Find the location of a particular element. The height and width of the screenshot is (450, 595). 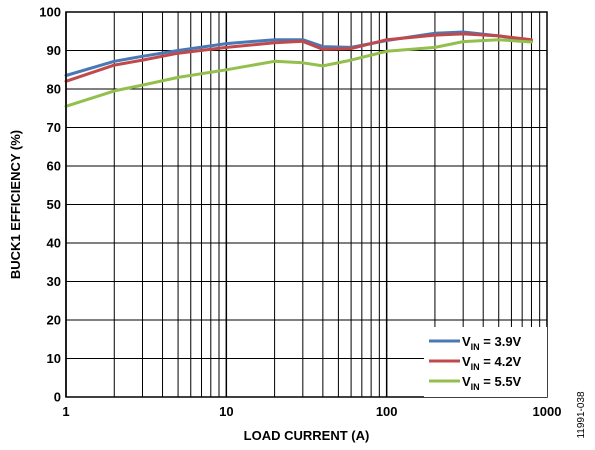

y-tick-label: 100 is located at coordinates (50, 12).